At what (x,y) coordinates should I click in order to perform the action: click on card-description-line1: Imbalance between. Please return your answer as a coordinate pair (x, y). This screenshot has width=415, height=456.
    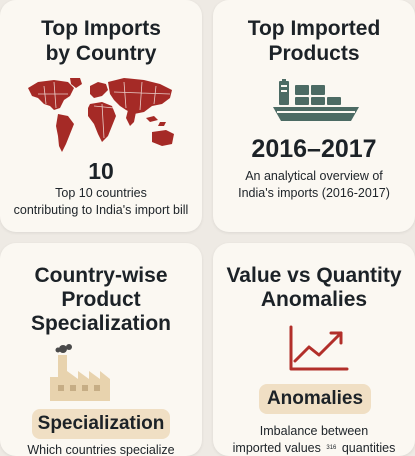
    Looking at the image, I should click on (314, 431).